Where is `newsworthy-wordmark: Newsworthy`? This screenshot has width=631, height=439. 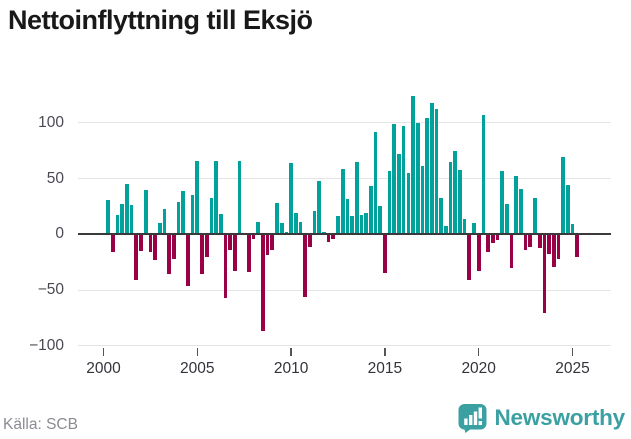
newsworthy-wordmark: Newsworthy is located at coordinates (559, 417).